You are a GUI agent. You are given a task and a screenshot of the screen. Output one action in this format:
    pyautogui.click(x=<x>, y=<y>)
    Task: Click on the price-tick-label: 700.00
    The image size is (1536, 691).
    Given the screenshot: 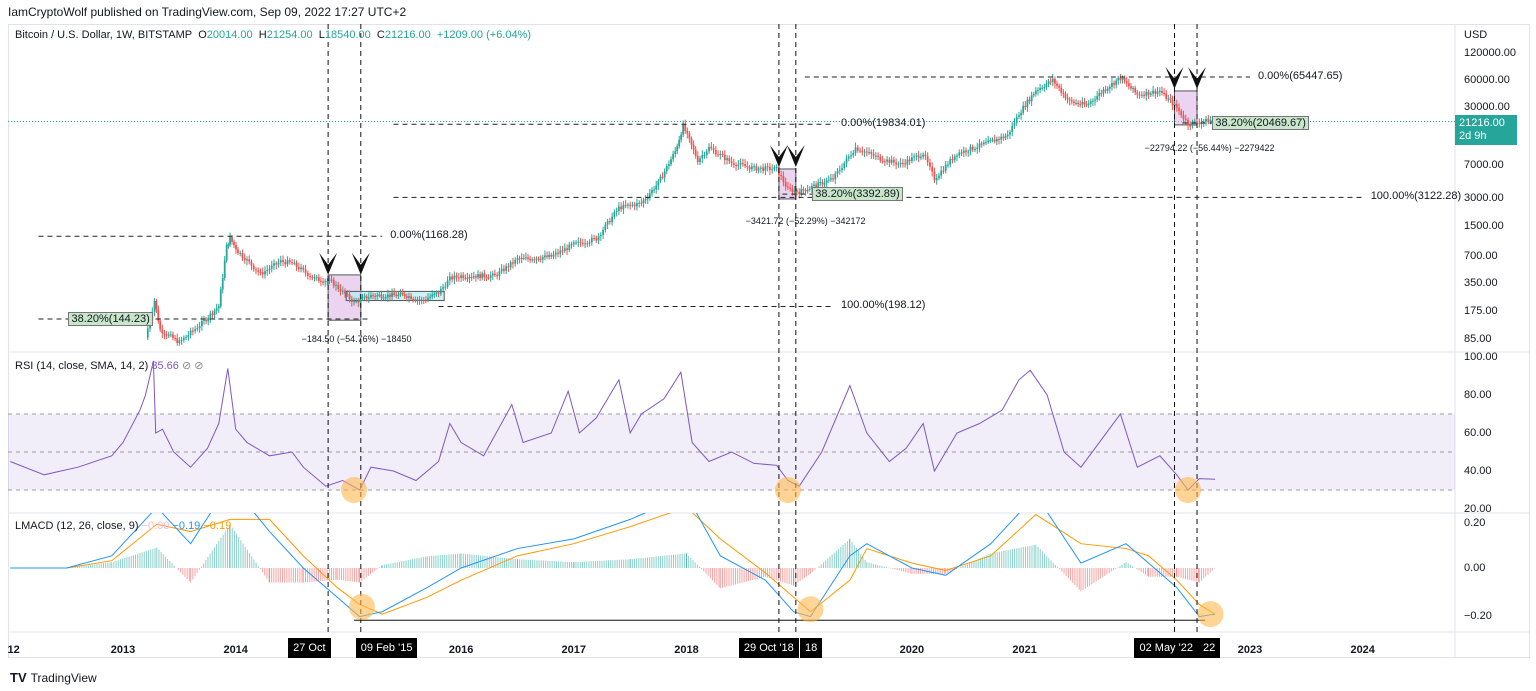 What is the action you would take?
    pyautogui.click(x=1481, y=256)
    